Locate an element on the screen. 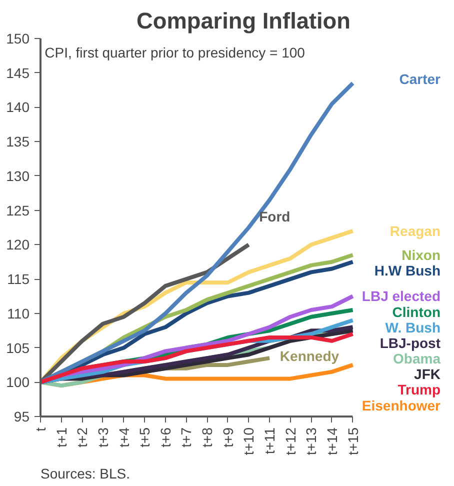 The width and height of the screenshot is (454, 486). text: Reagan is located at coordinates (415, 230).